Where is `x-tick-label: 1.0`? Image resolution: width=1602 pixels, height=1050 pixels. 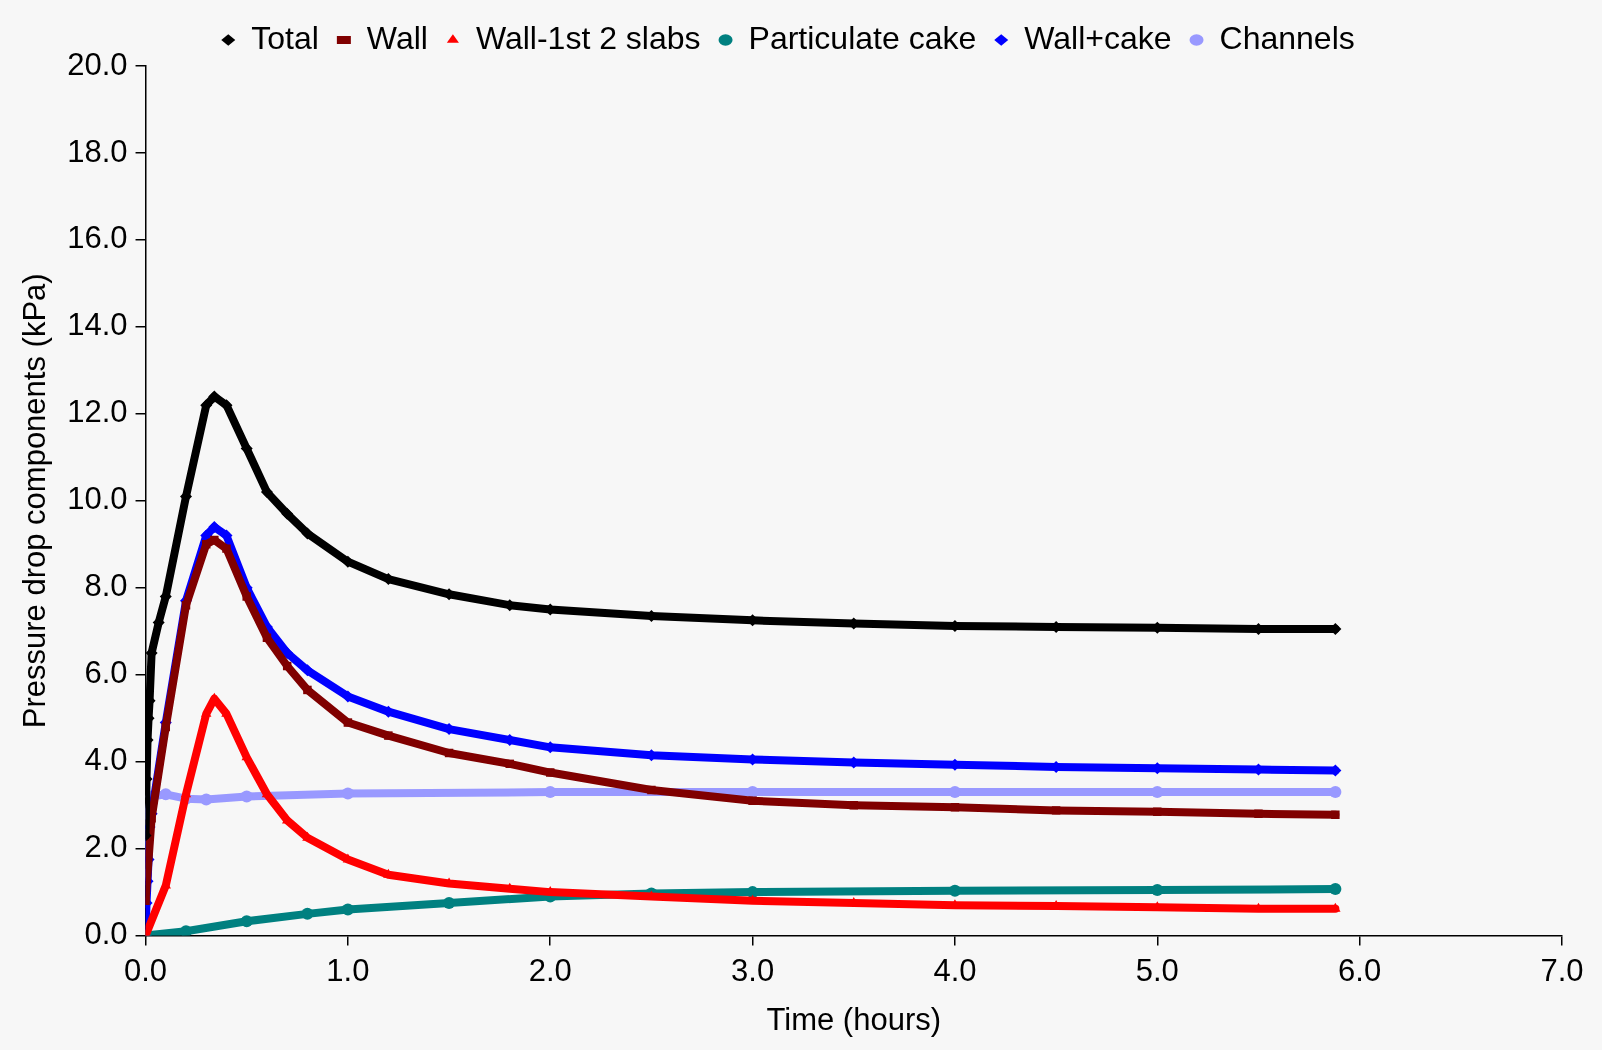
x-tick-label: 1.0 is located at coordinates (348, 970).